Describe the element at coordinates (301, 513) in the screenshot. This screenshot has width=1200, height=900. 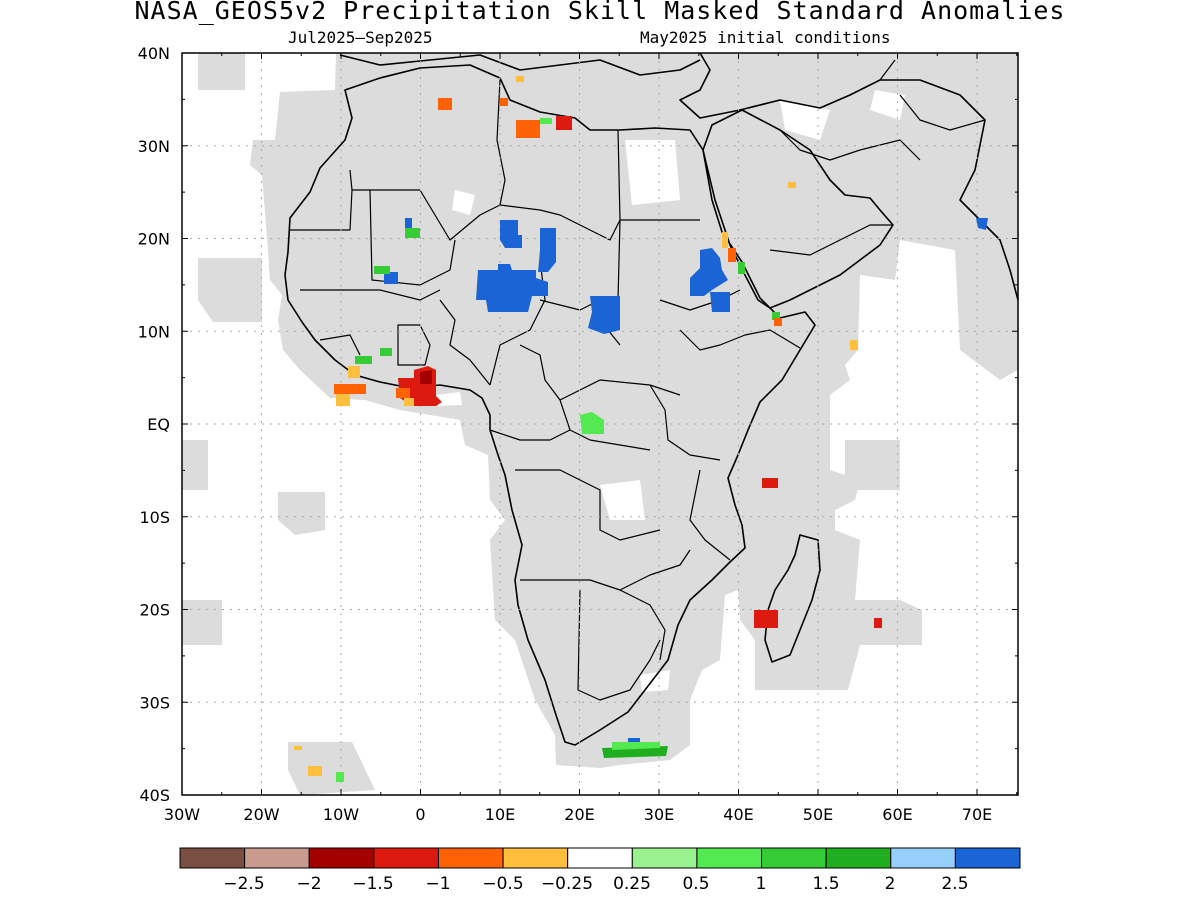
I see `mask-st-helena` at that location.